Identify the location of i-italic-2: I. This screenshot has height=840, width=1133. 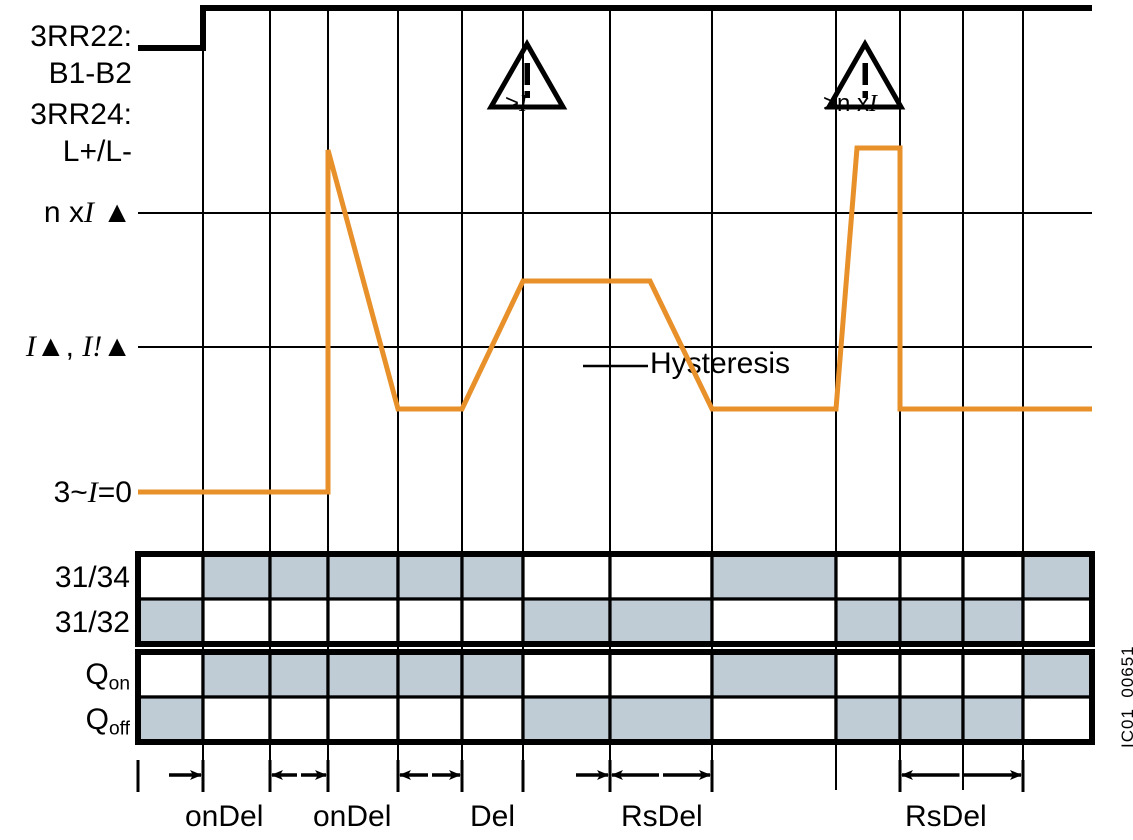
(87, 346).